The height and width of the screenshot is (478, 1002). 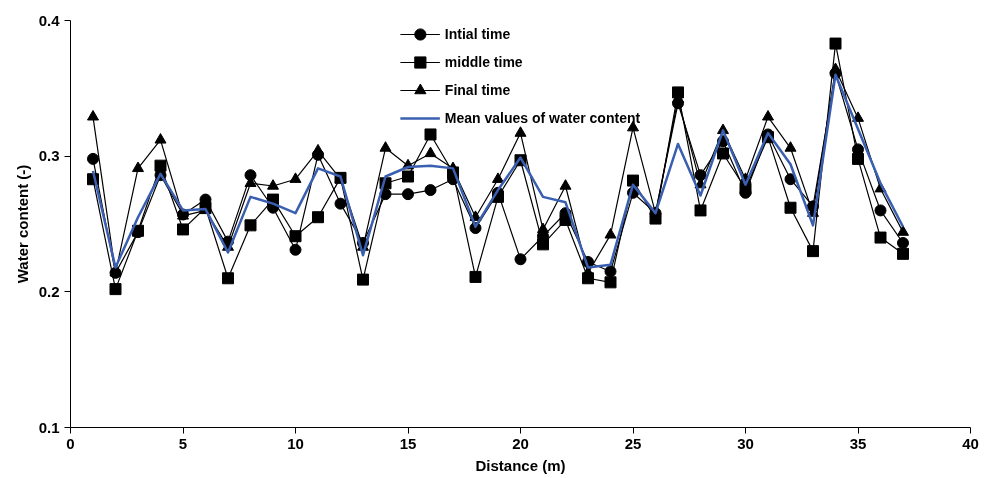 What do you see at coordinates (49, 156) in the screenshot?
I see `y-tick-label: 0.3` at bounding box center [49, 156].